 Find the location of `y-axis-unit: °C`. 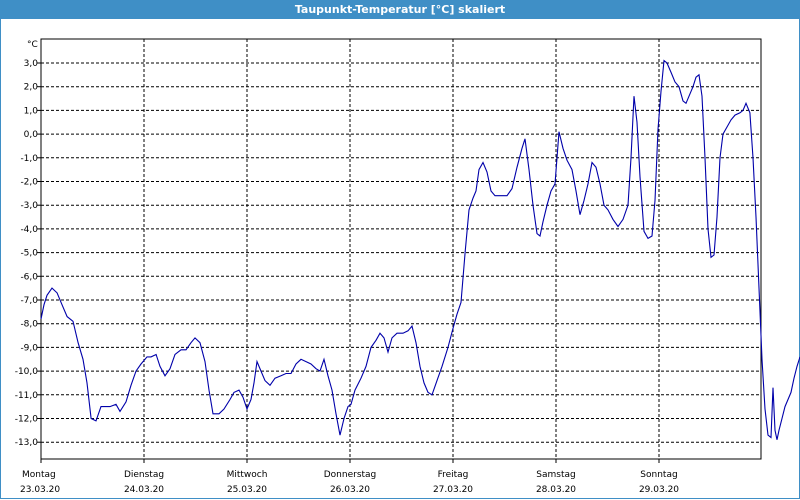

y-axis-unit: °C is located at coordinates (32, 45).